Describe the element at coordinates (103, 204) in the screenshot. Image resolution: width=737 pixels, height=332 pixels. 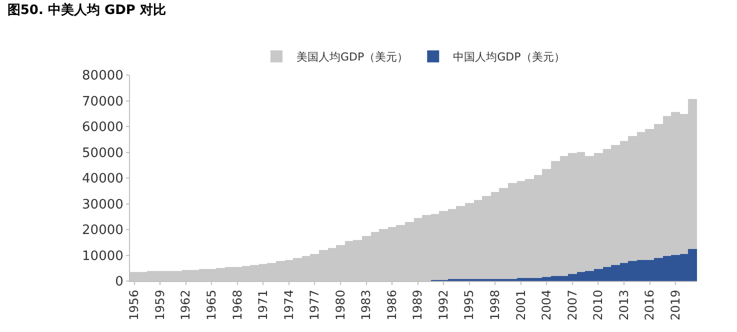
I see `y-tick-label: 30000` at that location.